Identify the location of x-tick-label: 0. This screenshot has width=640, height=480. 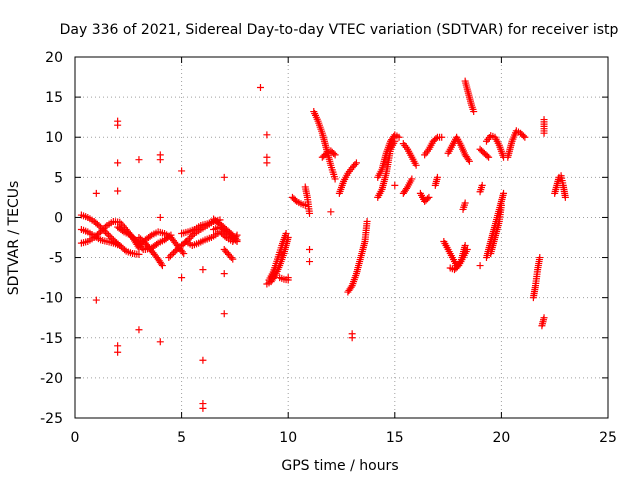
(75, 438).